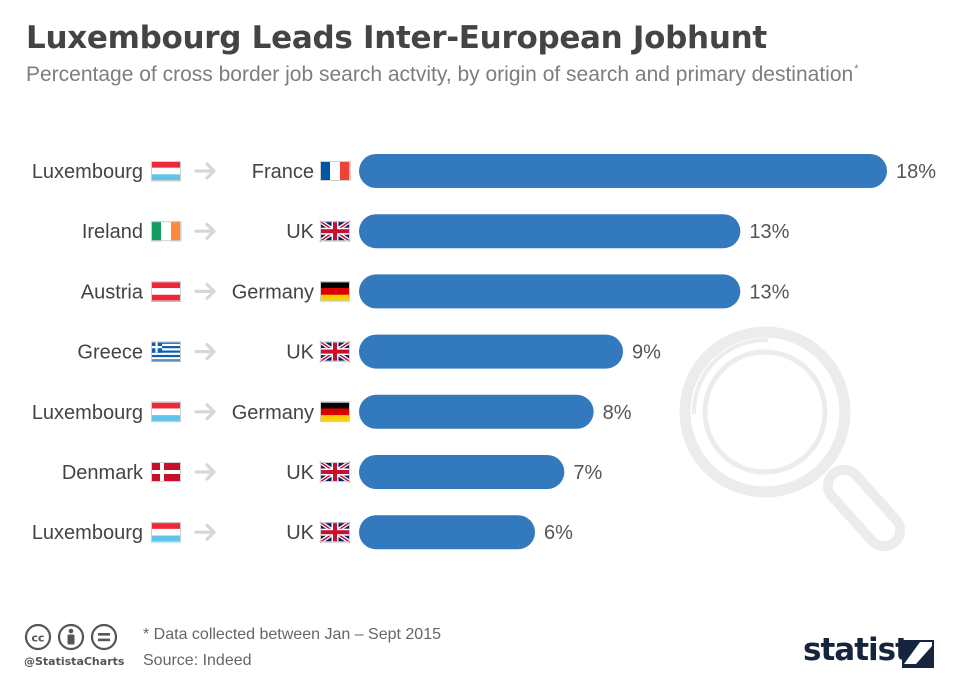 Image resolution: width=960 pixels, height=684 pixels. I want to click on destination-label: France, so click(283, 172).